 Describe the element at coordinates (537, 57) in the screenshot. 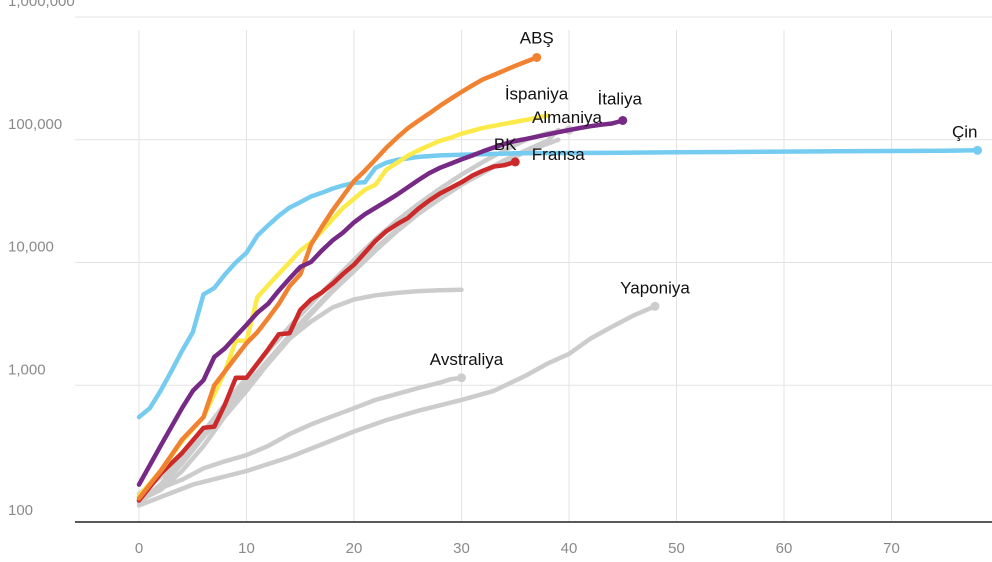

I see `series-end-point-abs` at that location.